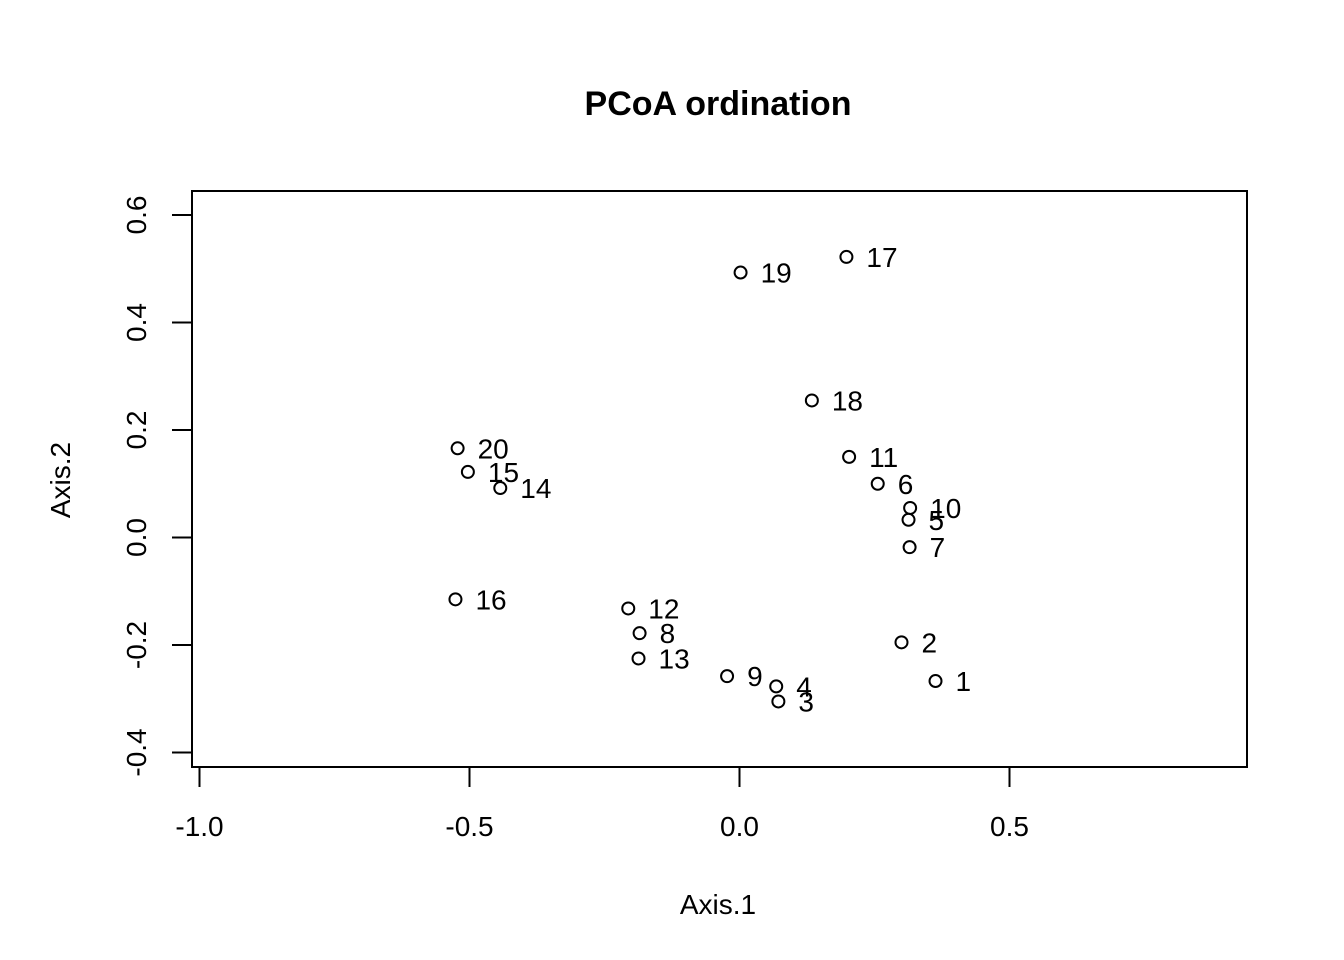  What do you see at coordinates (739, 826) in the screenshot?
I see `x-tick-label: 0.0` at bounding box center [739, 826].